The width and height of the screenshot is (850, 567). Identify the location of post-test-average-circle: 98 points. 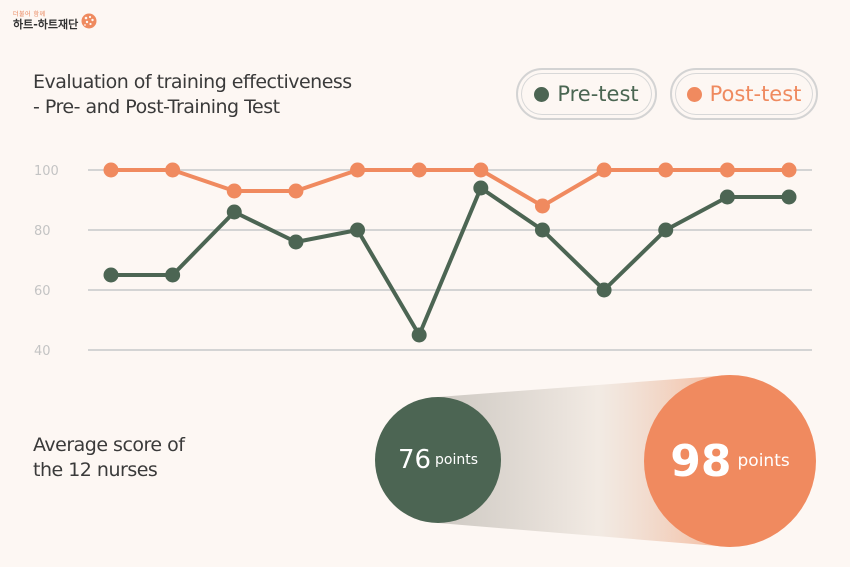
(730, 461).